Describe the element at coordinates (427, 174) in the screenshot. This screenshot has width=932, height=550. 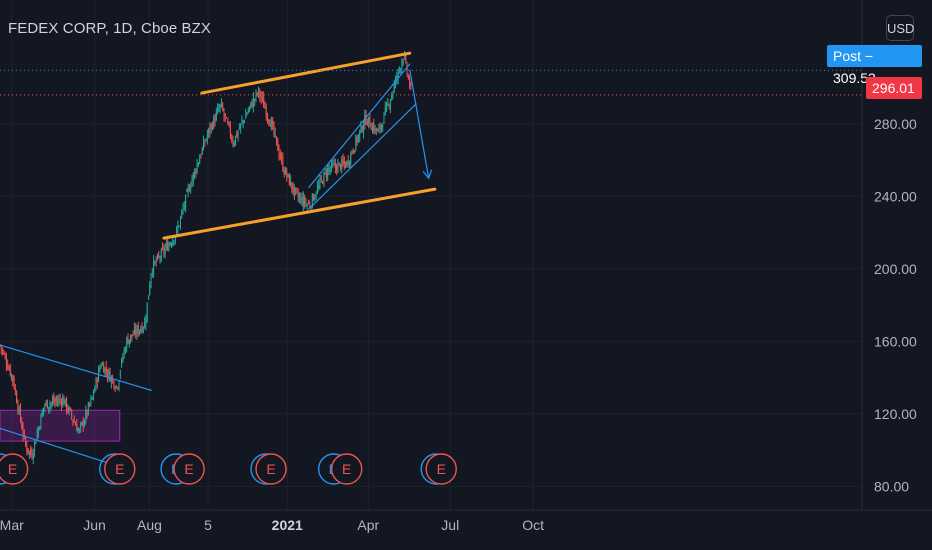
I see `arrow-head` at that location.